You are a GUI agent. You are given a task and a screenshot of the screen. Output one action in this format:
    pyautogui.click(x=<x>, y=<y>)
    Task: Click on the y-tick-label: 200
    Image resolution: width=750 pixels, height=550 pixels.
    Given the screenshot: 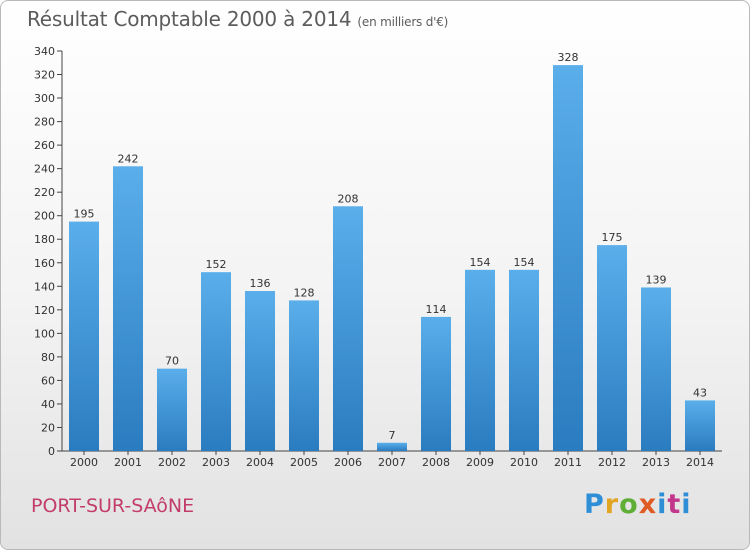 What is the action you would take?
    pyautogui.click(x=44, y=216)
    